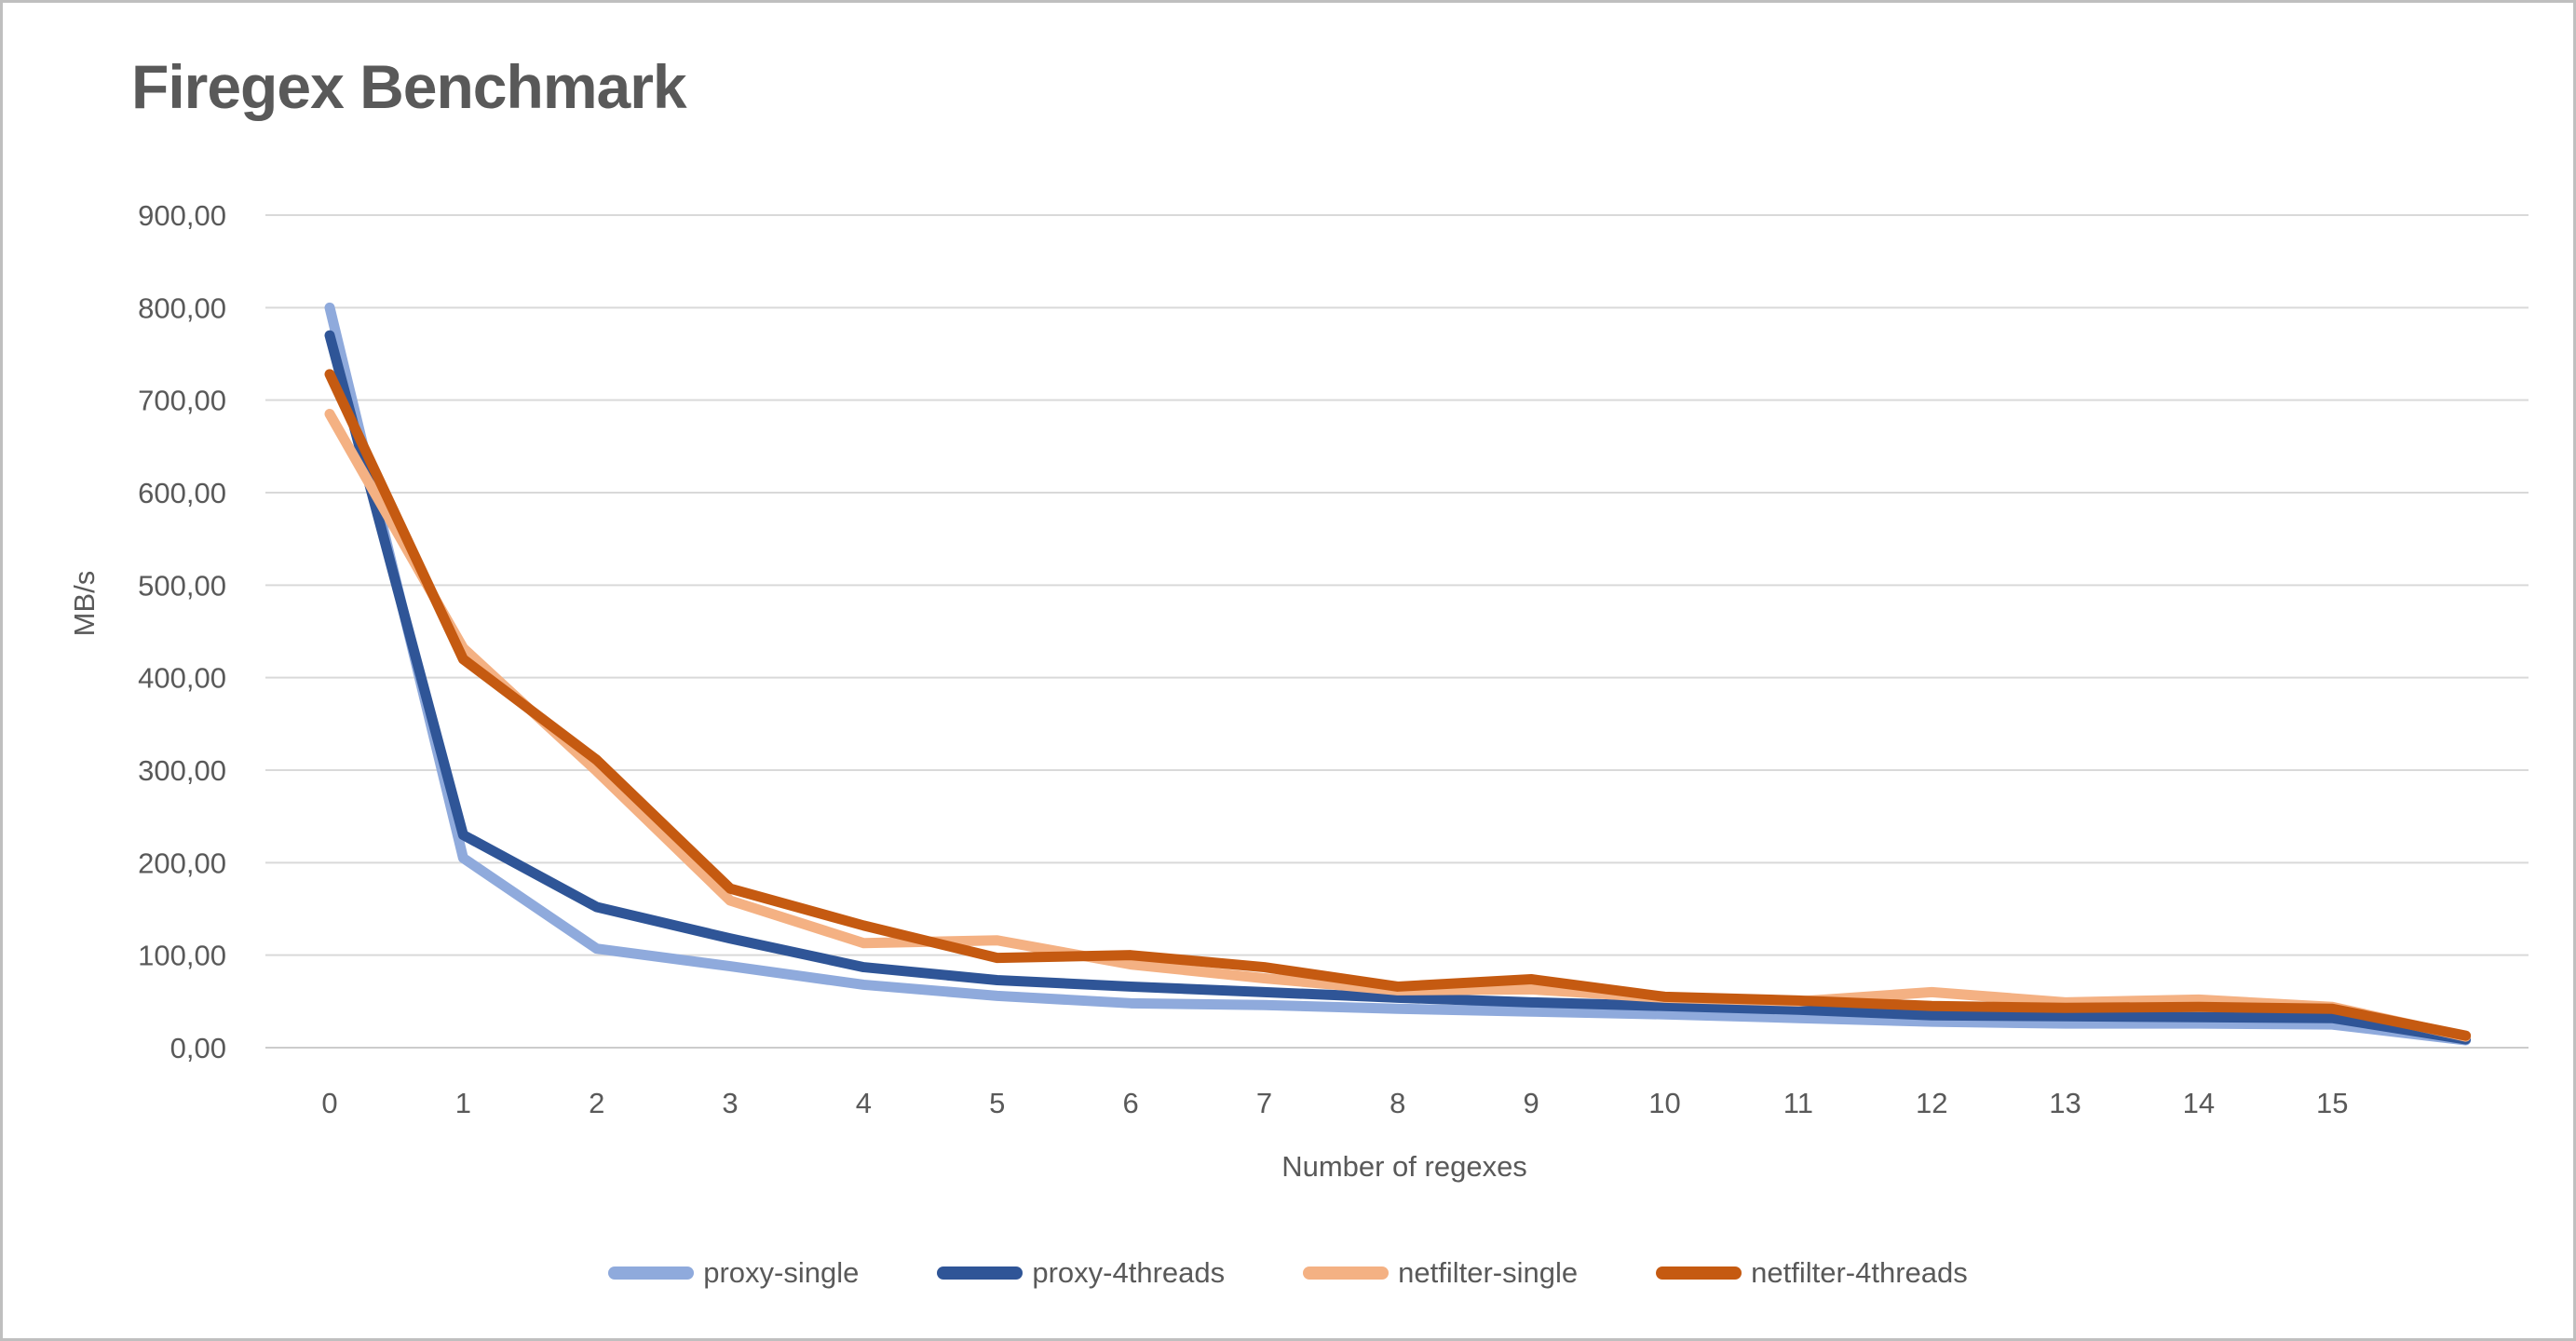 The image size is (2576, 1341). What do you see at coordinates (1346, 1273) in the screenshot?
I see `legend-swatch-netfilter-single` at bounding box center [1346, 1273].